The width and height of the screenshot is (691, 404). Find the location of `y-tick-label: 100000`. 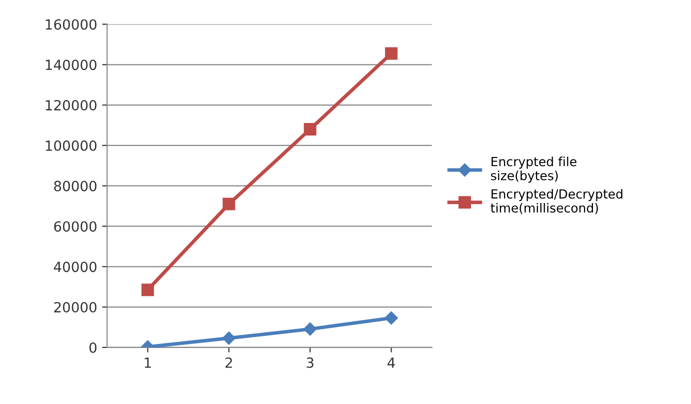

y-tick-label: 100000 is located at coordinates (71, 145).